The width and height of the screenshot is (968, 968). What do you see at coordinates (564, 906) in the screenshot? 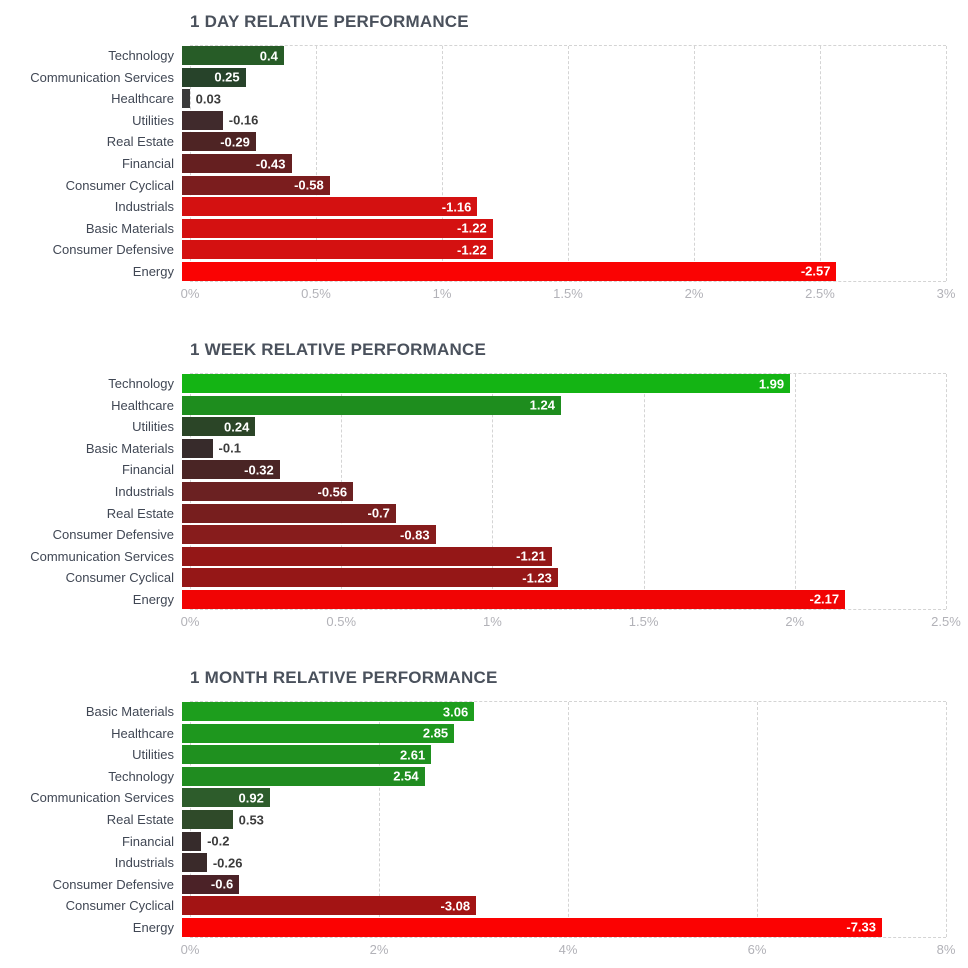
I see `bar-track: -3.08` at bounding box center [564, 906].